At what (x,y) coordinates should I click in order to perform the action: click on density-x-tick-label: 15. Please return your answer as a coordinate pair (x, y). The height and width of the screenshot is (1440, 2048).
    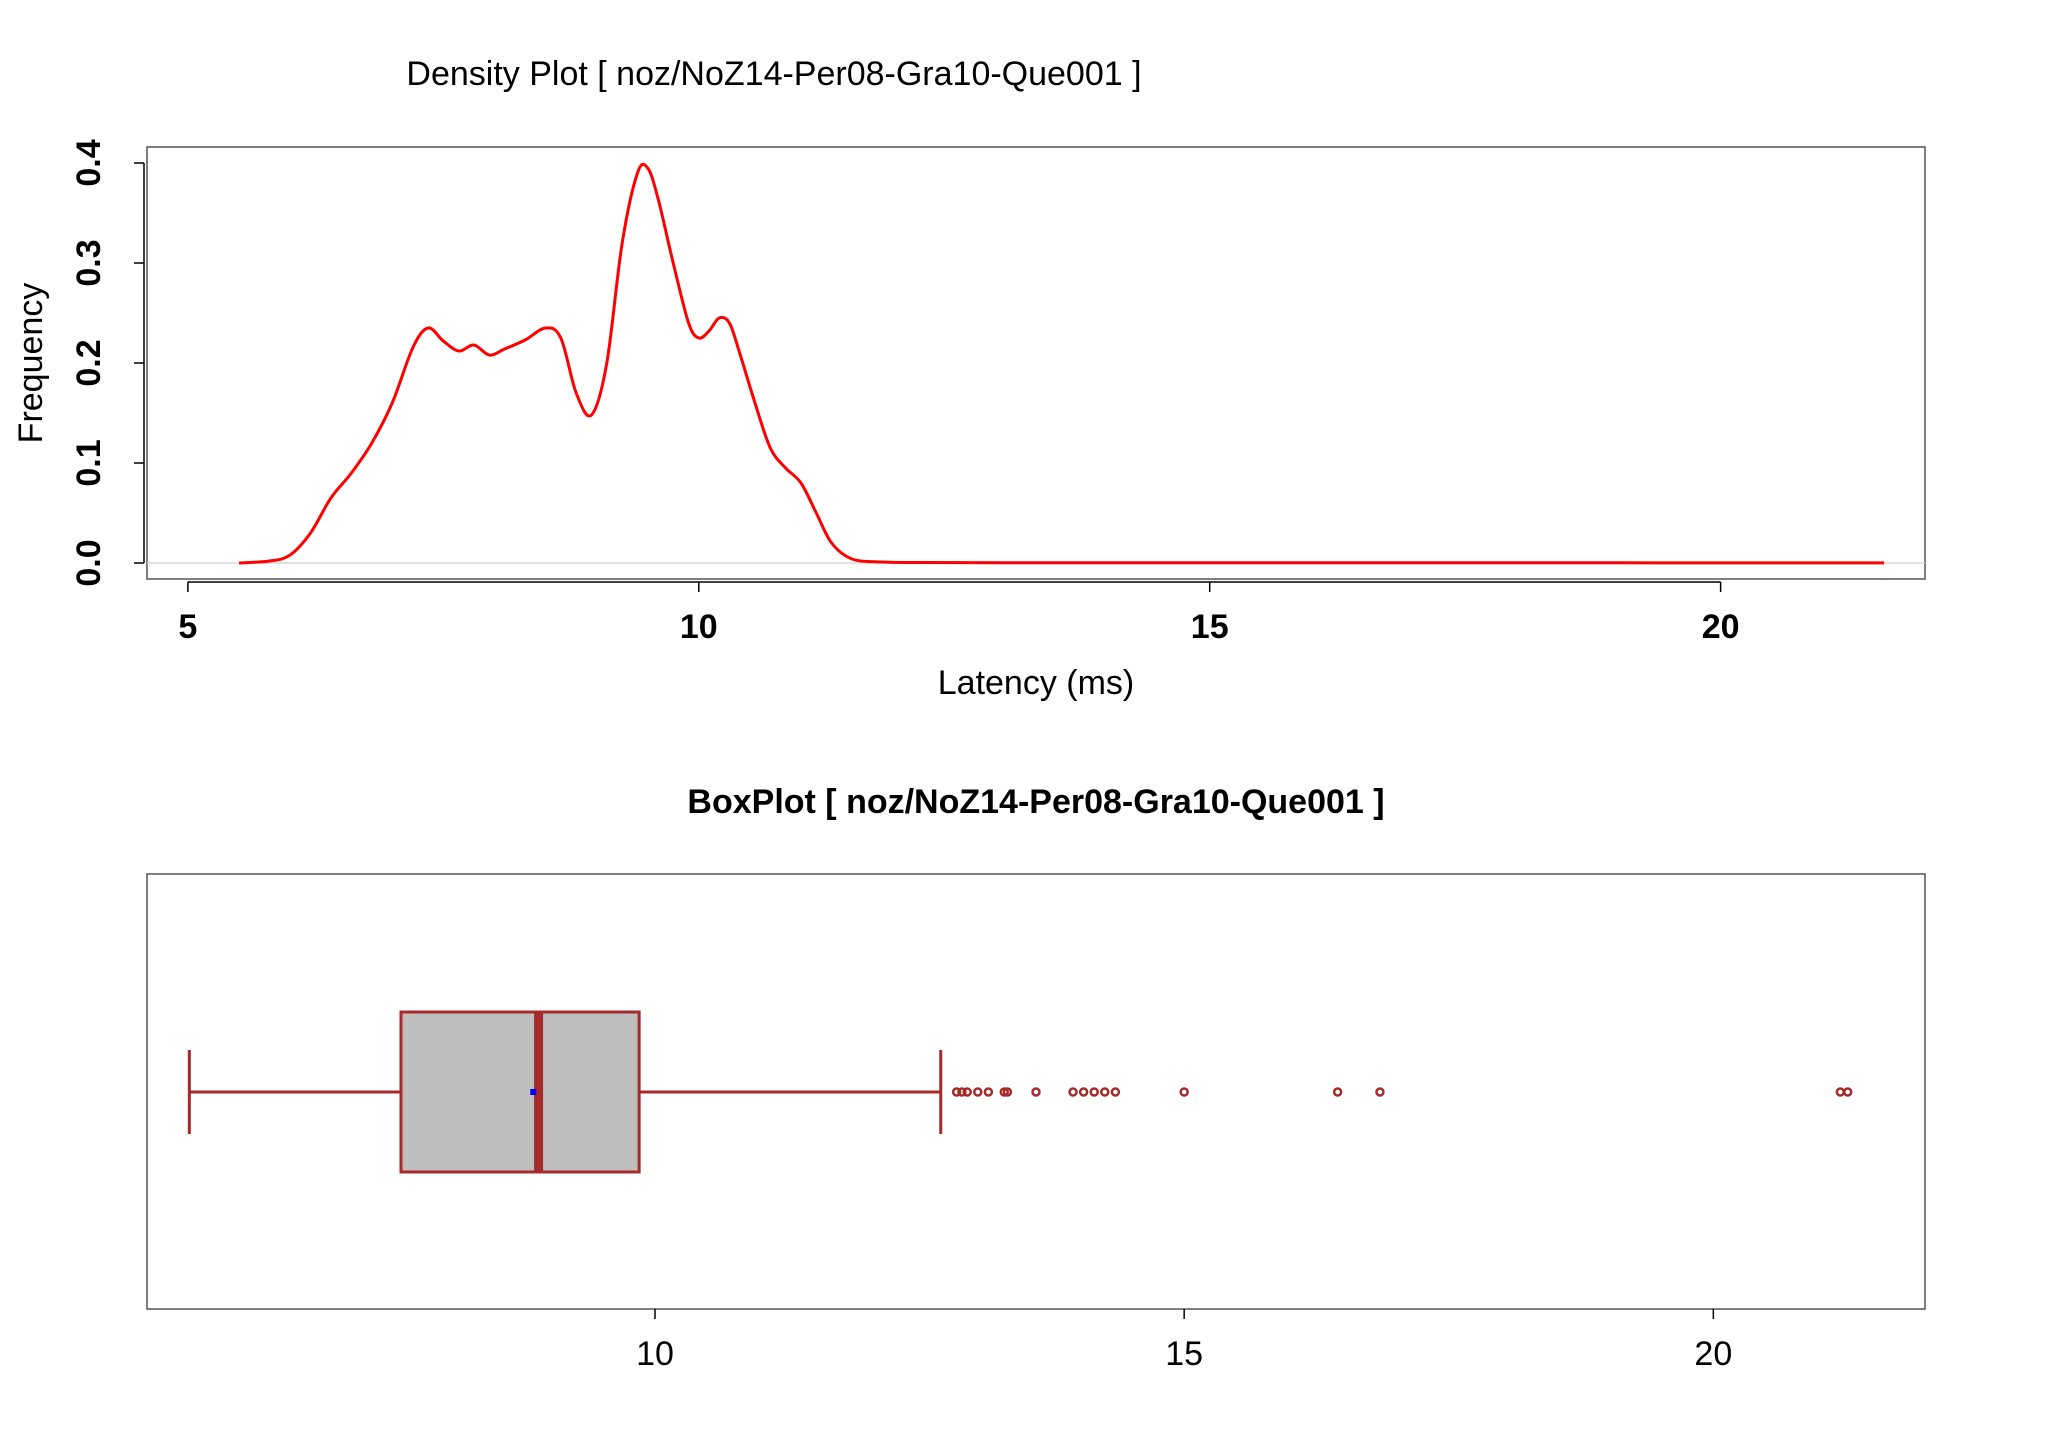
    Looking at the image, I should click on (1210, 627).